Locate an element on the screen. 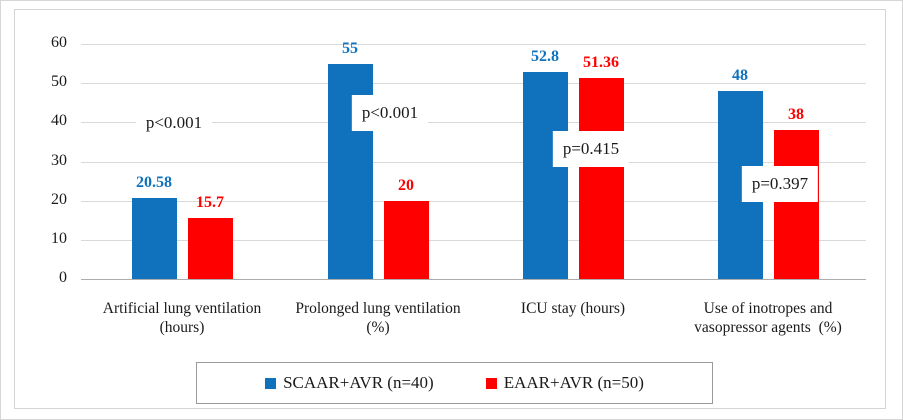  category-label-line: vasopressor agents (%) is located at coordinates (768, 327).